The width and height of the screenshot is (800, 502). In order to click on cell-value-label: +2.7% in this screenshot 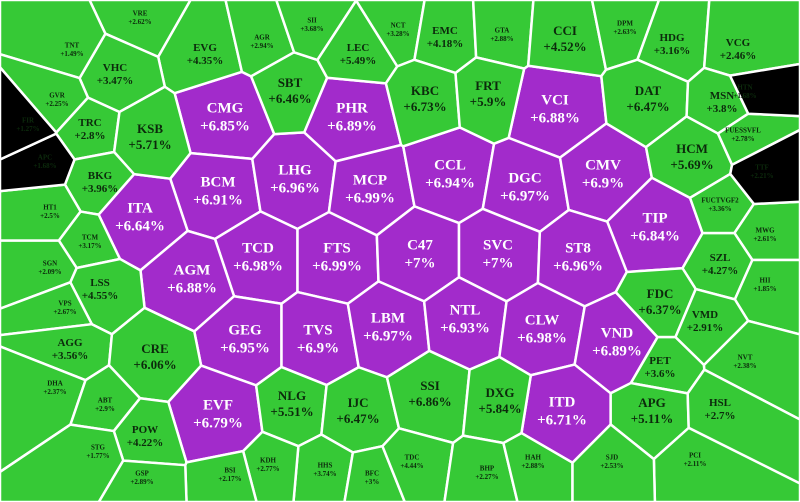, I will do `click(719, 416)`.